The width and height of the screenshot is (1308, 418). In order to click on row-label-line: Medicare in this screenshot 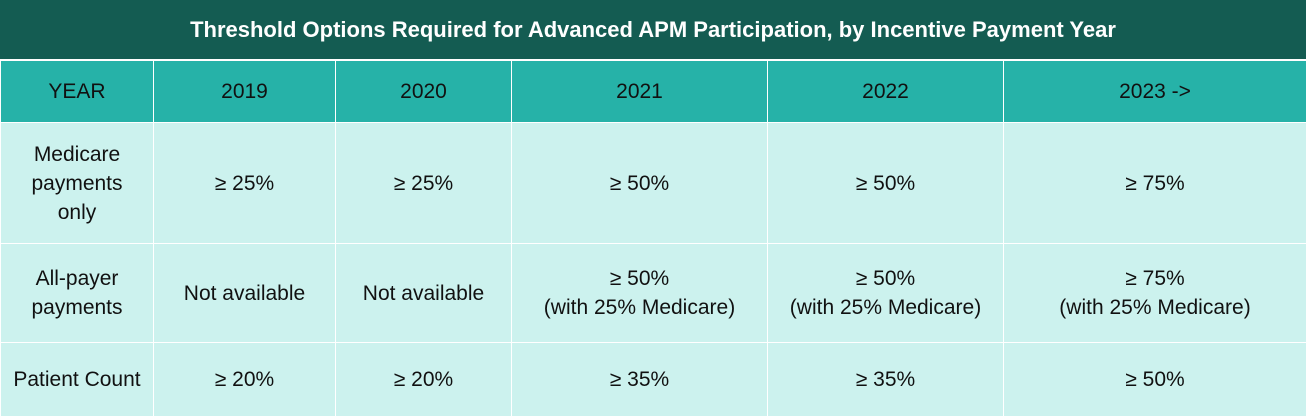, I will do `click(77, 154)`.